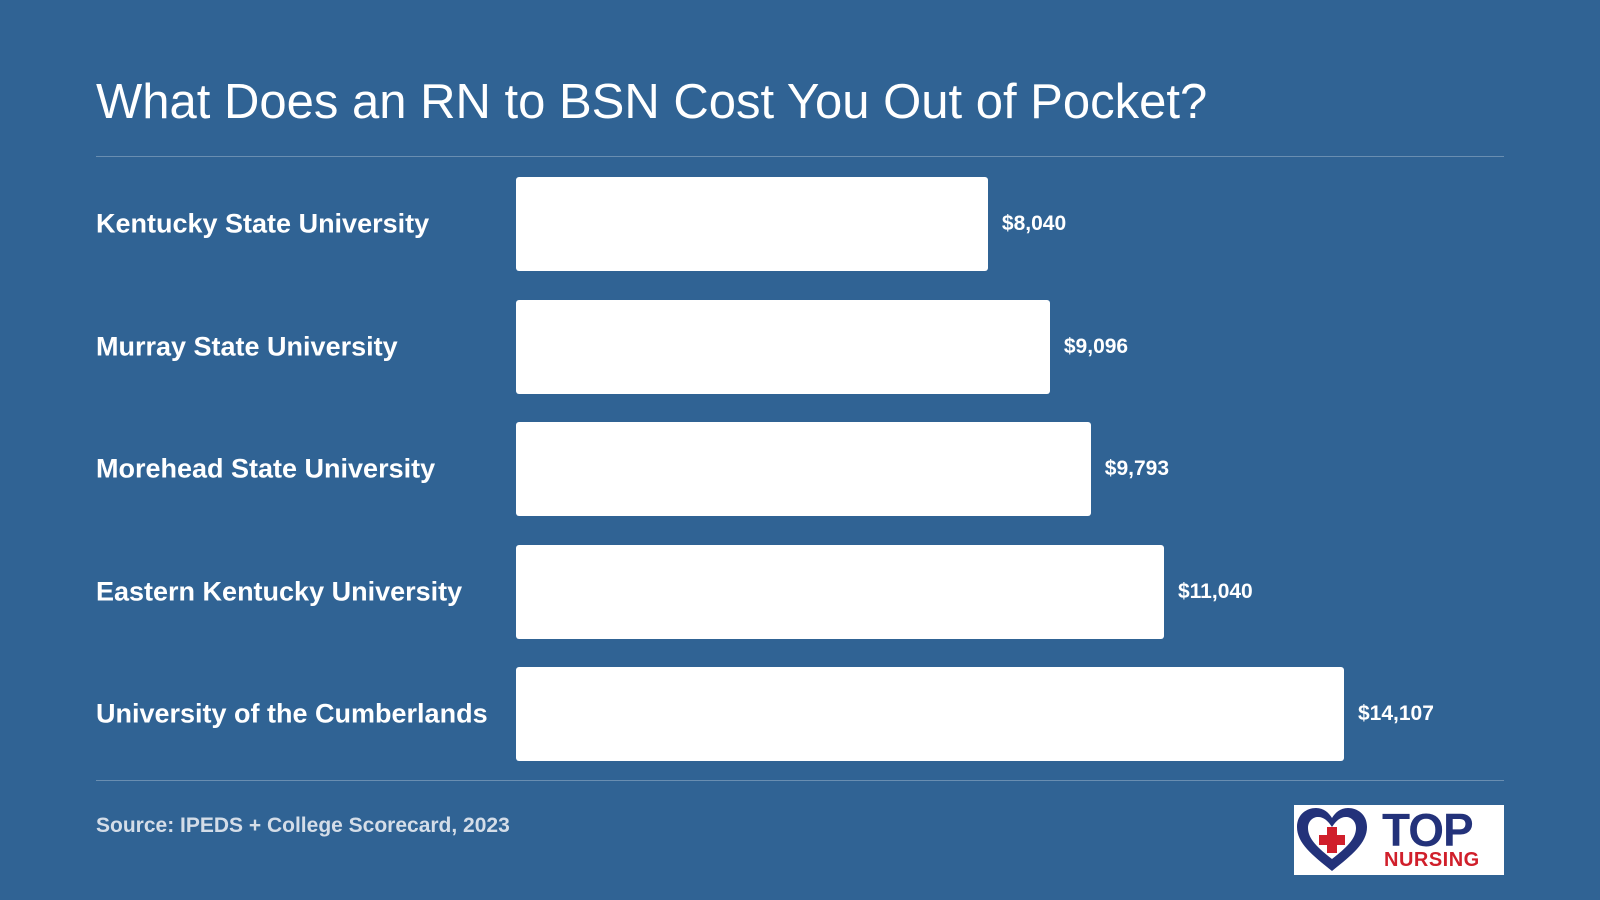 Image resolution: width=1600 pixels, height=900 pixels. What do you see at coordinates (1215, 591) in the screenshot?
I see `value-label: $11,040` at bounding box center [1215, 591].